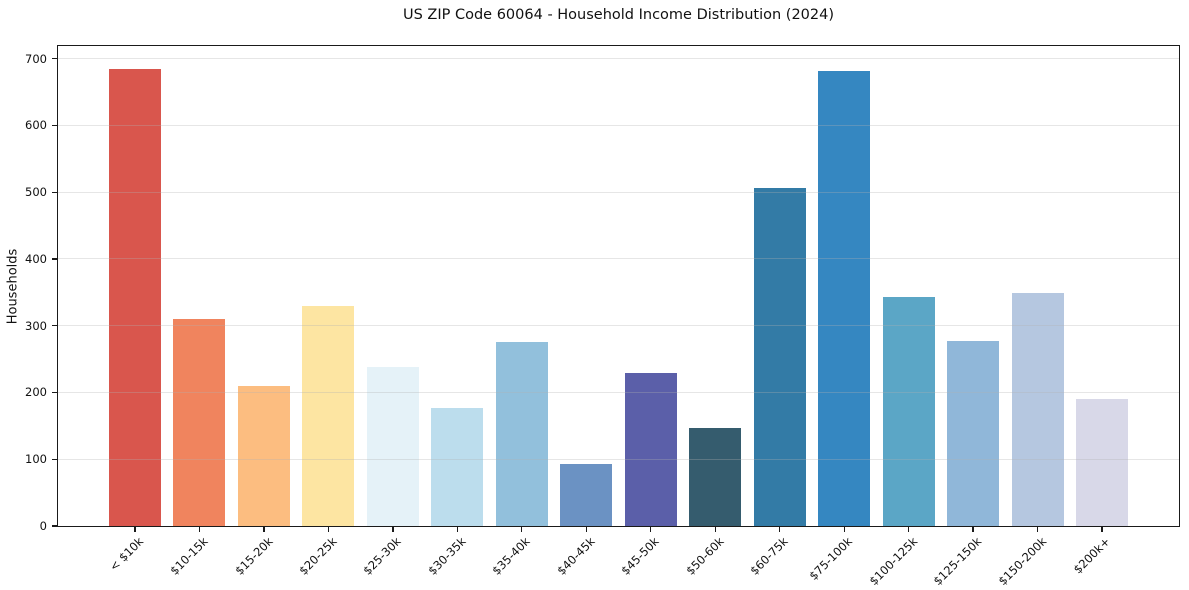  Describe the element at coordinates (126, 554) in the screenshot. I see `x-tick-label: < $10k` at that location.